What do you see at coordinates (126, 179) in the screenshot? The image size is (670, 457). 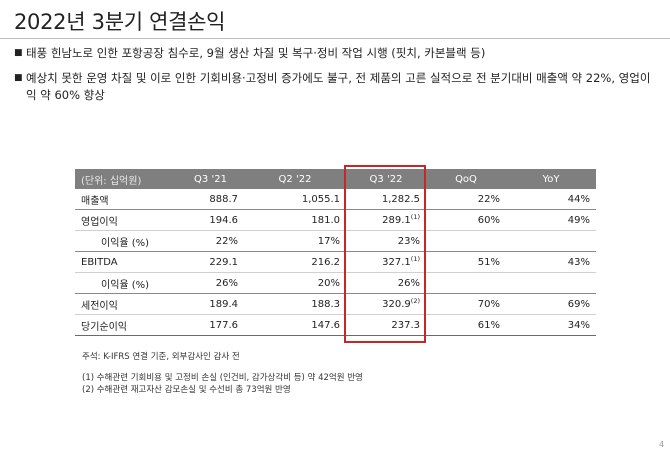 I see `unit-header: (단위: 십억원)` at bounding box center [126, 179].